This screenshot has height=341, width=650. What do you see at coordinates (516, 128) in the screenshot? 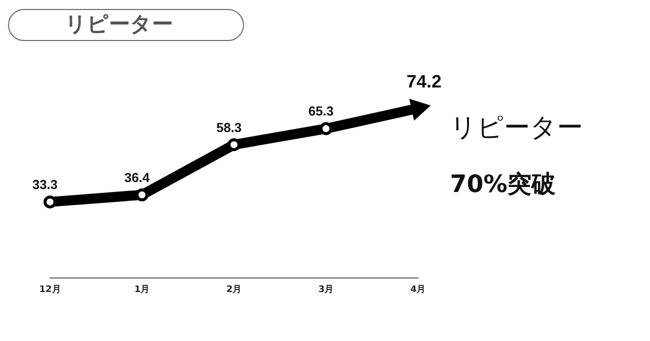
I see `annotation: リピーター` at bounding box center [516, 128].